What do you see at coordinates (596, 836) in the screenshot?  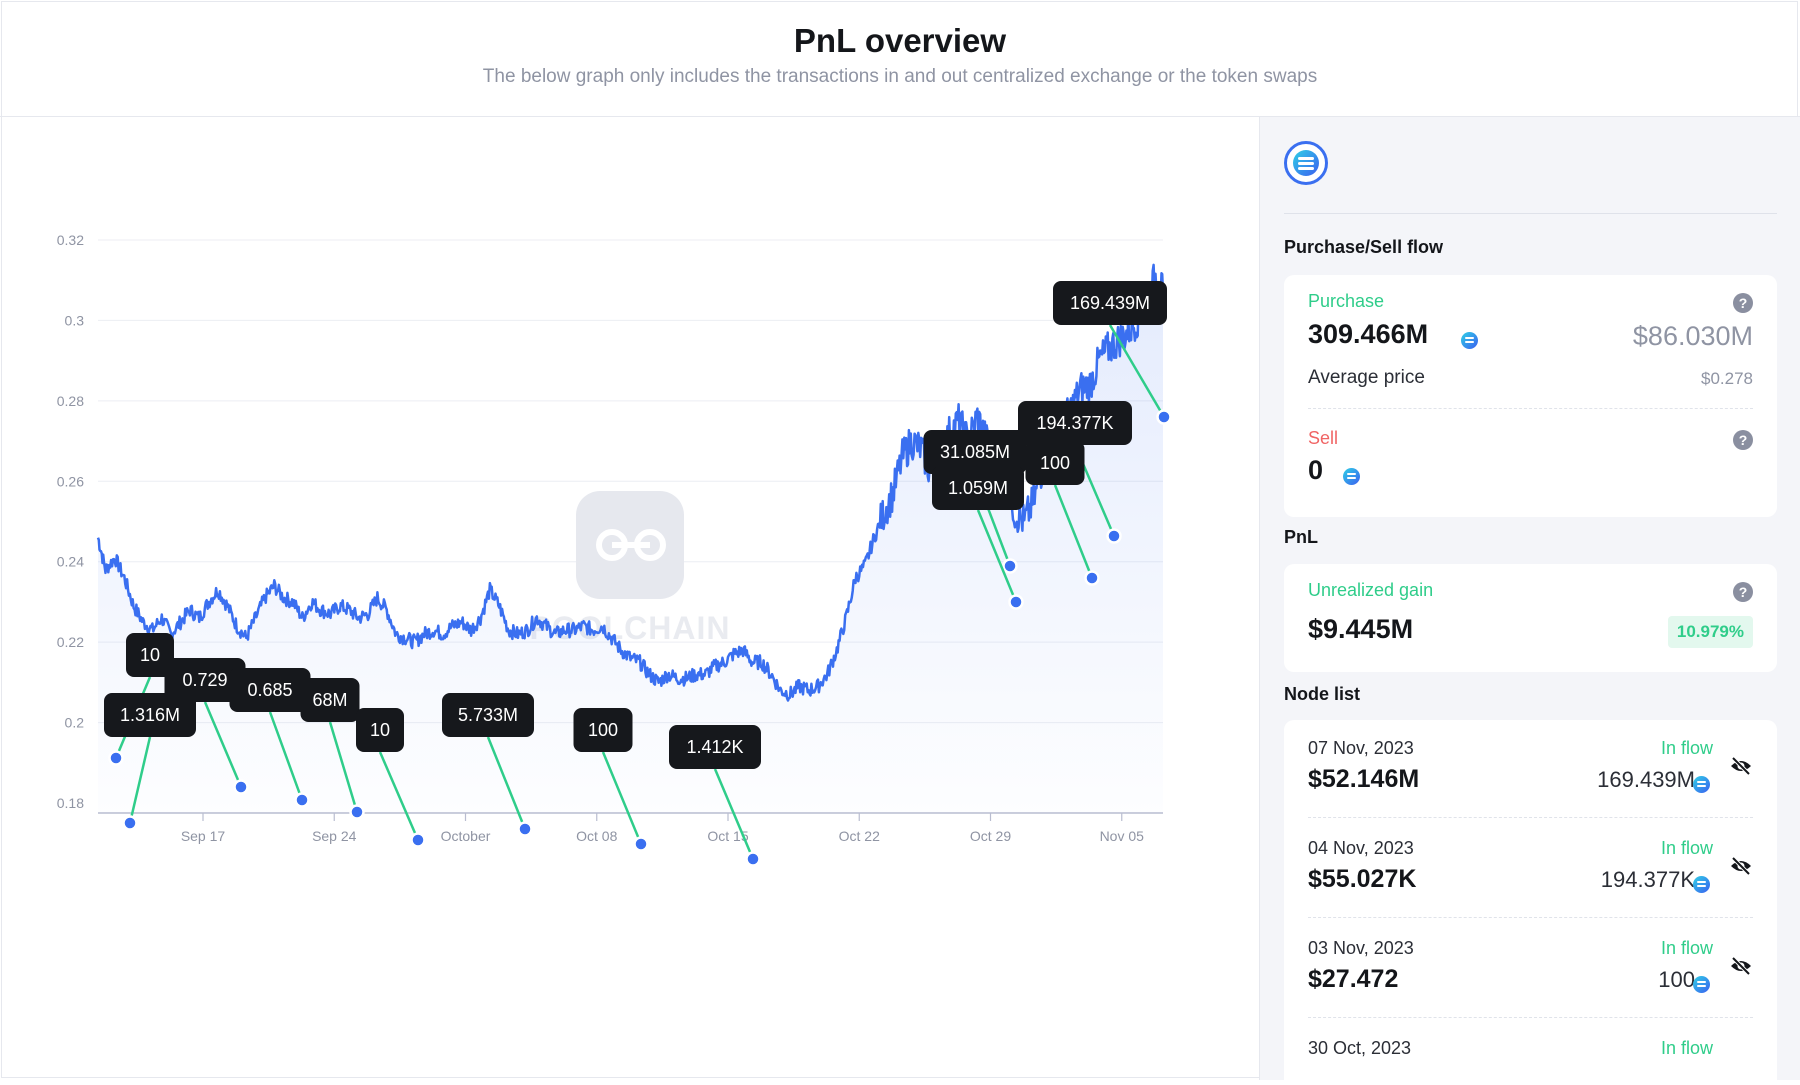 I see `x-tick-label: Oct 08` at bounding box center [596, 836].